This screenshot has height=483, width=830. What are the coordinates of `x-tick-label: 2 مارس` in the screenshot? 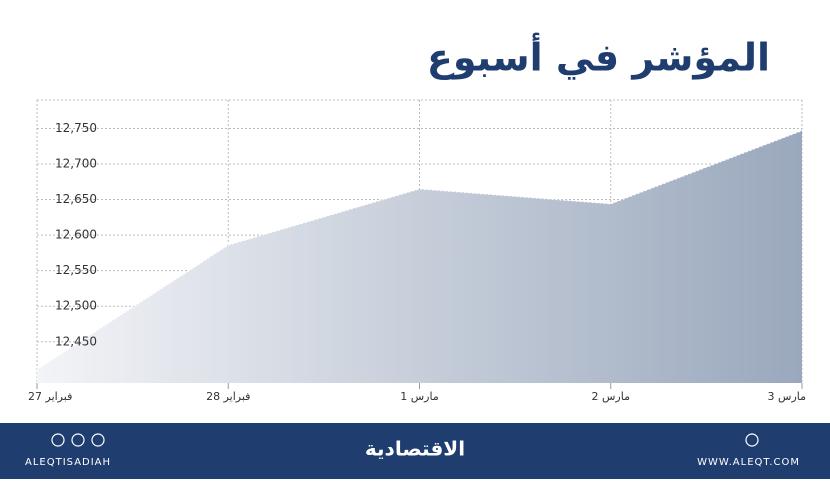 It's located at (611, 396).